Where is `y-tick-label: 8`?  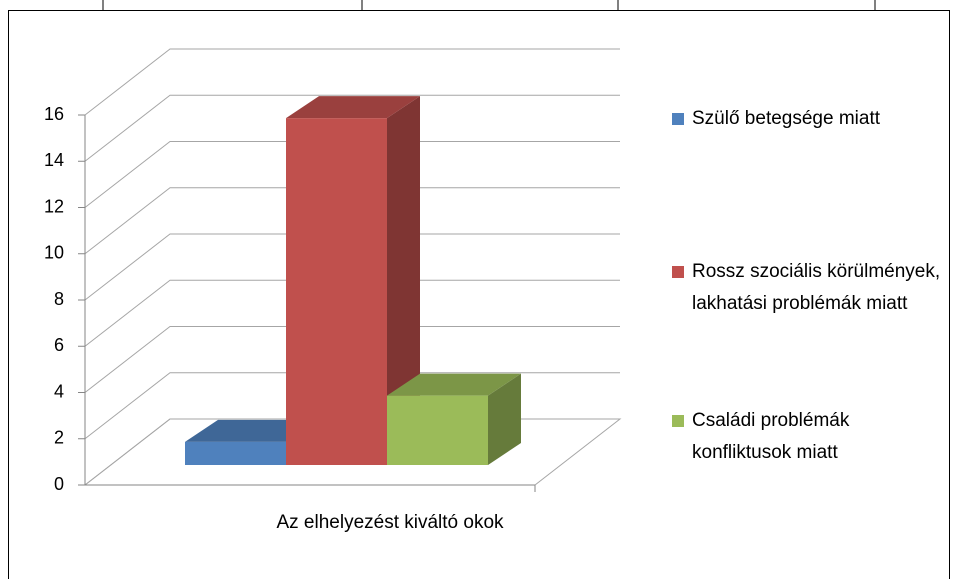 y-tick-label: 8 is located at coordinates (59, 299).